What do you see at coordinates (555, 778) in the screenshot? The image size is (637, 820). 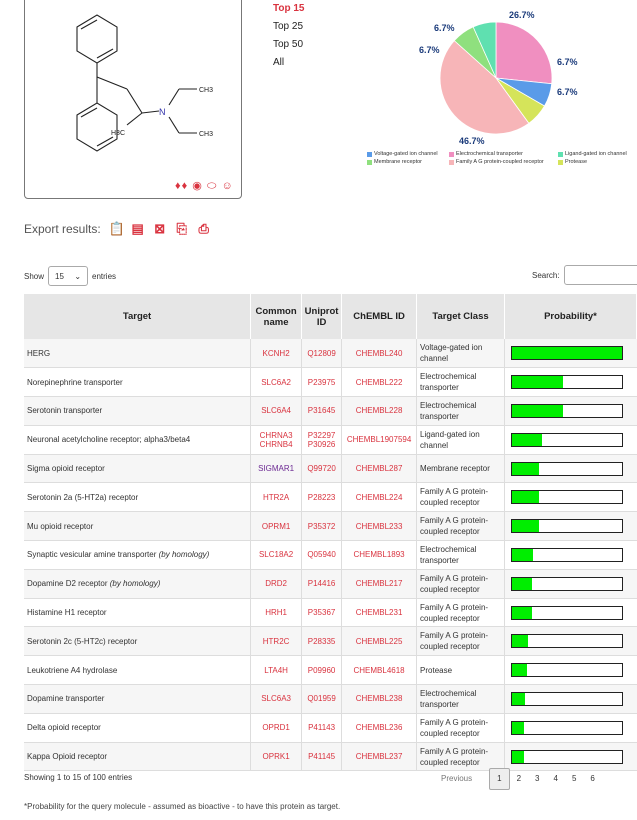 I see `page-4: 4` at bounding box center [555, 778].